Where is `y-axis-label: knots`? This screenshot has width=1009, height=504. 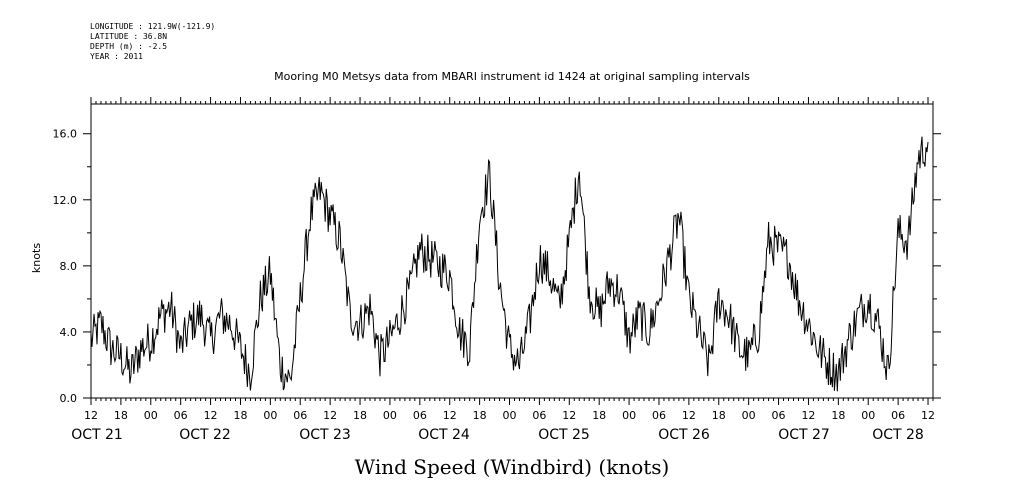
y-axis-label: knots is located at coordinates (36, 258).